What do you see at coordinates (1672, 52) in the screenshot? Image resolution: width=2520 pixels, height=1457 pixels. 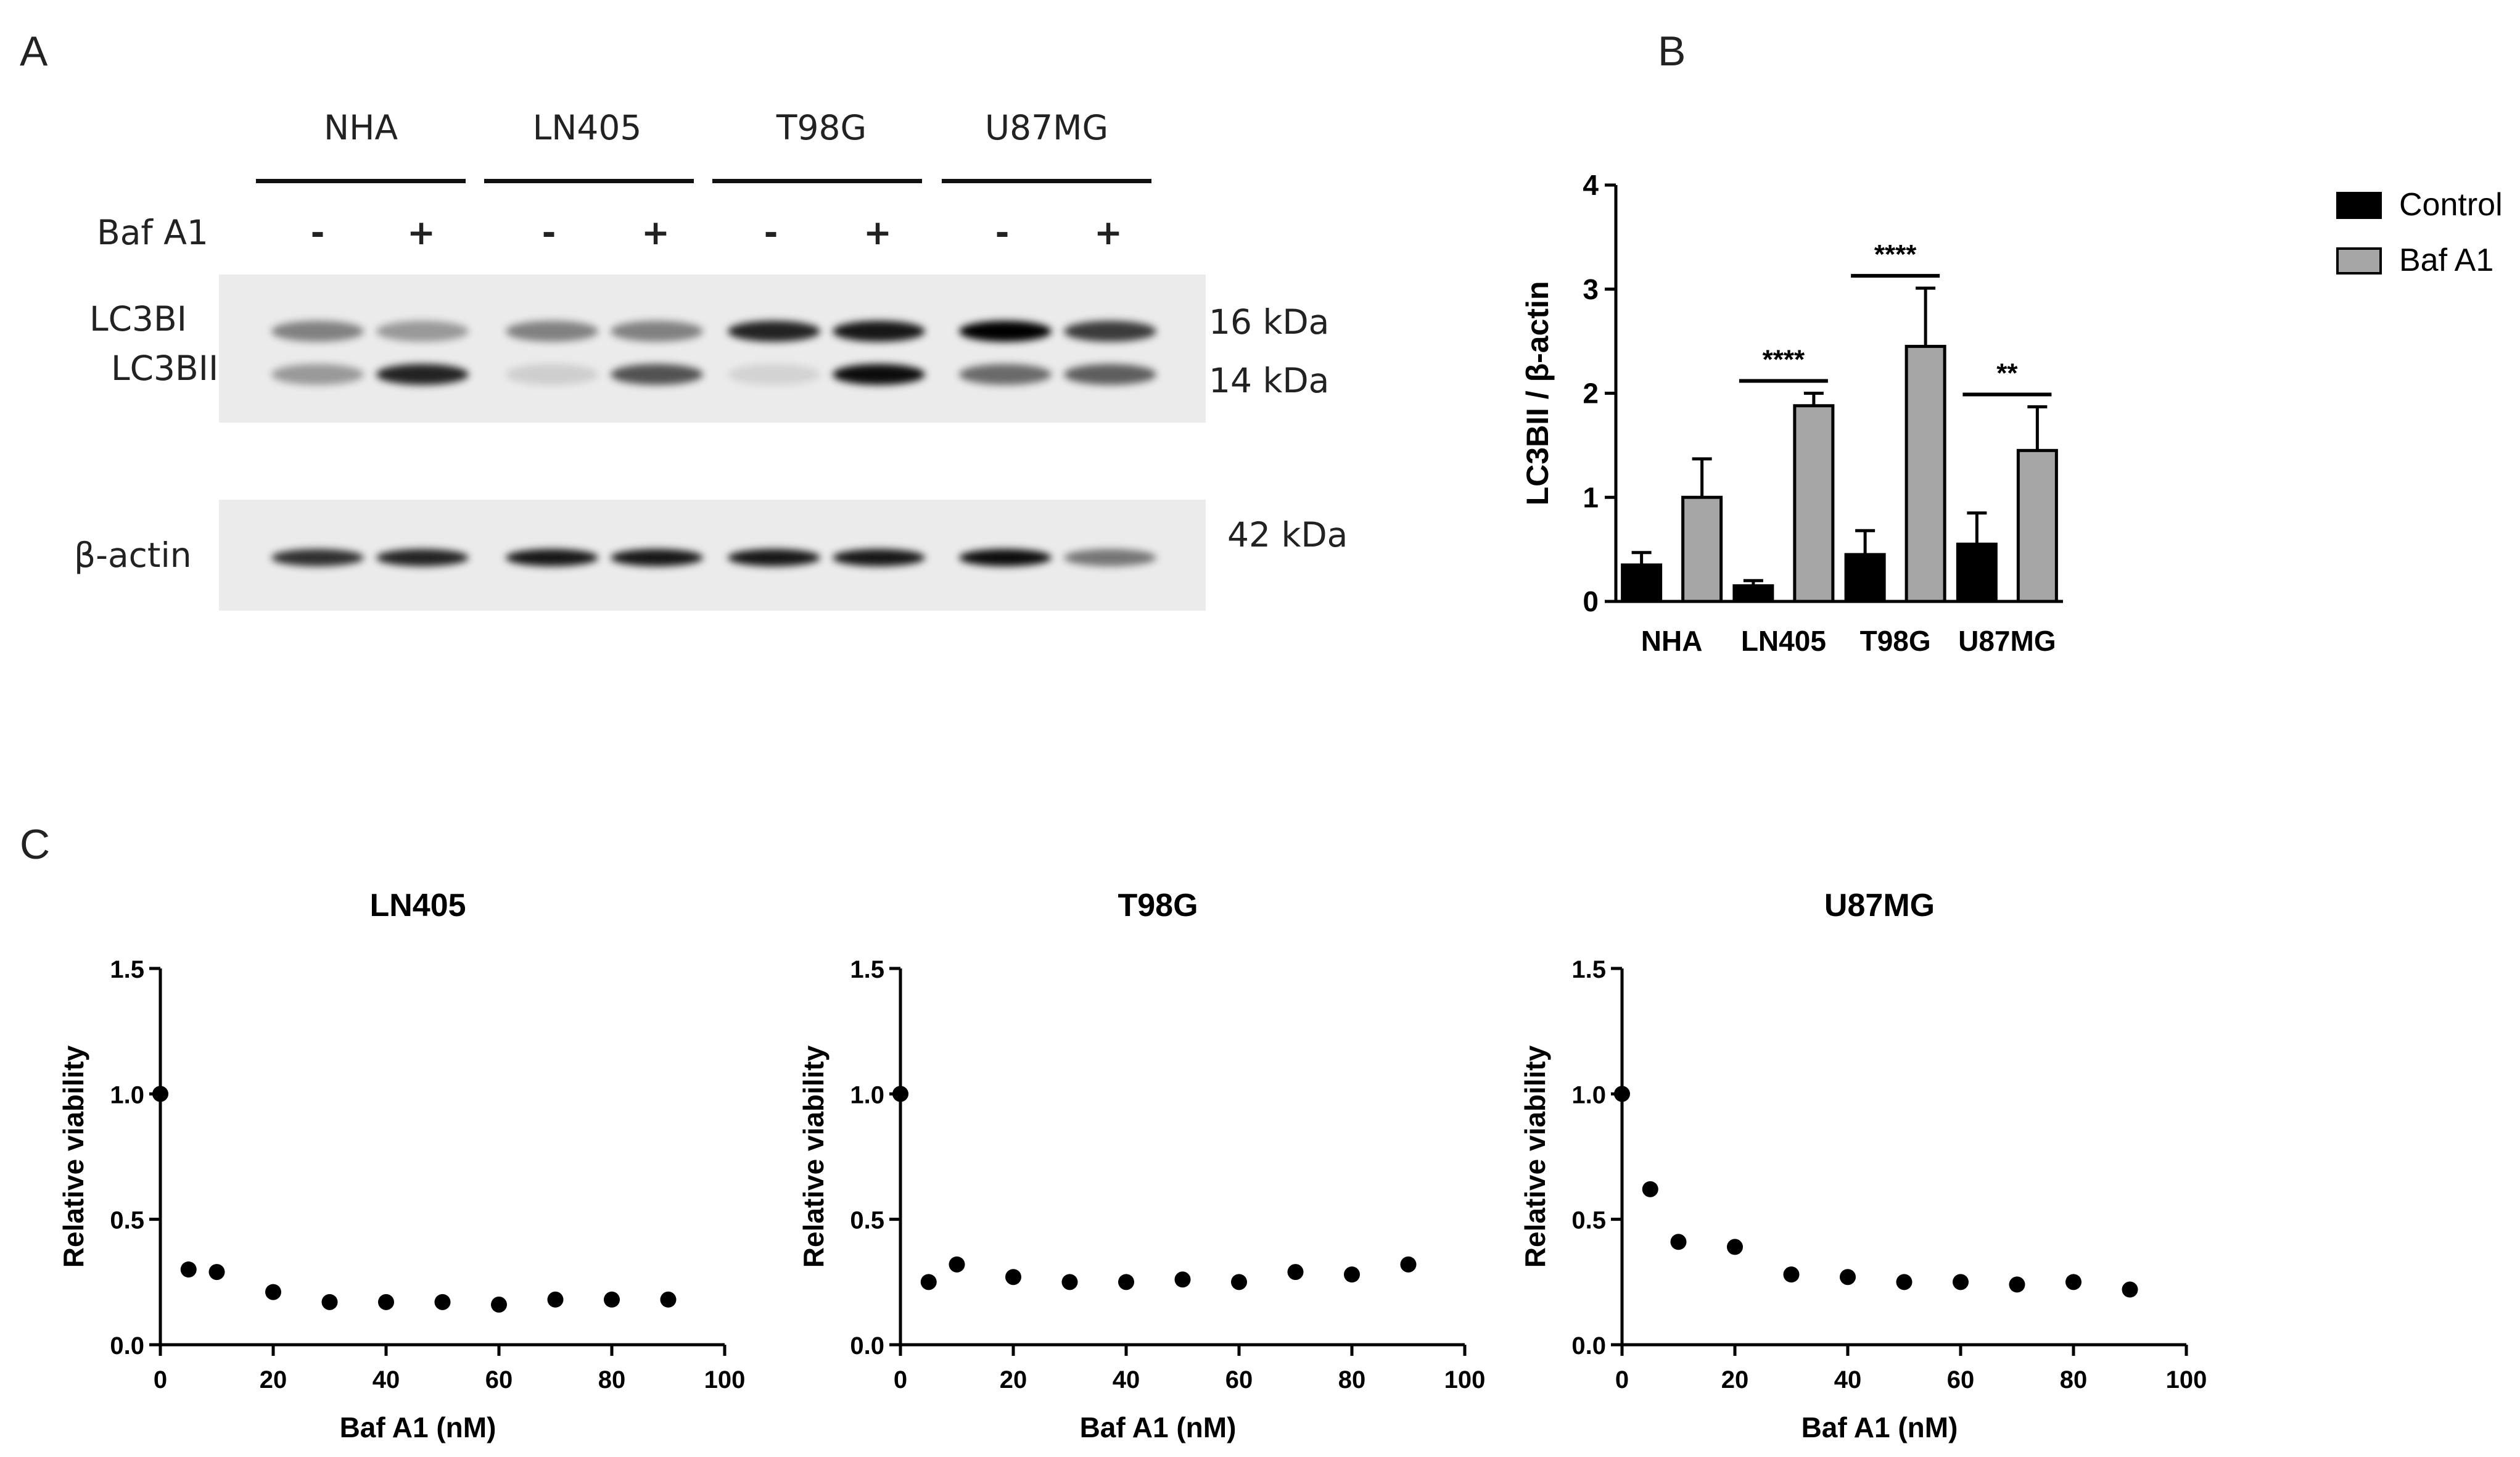 I see `panel-b-label: B` at bounding box center [1672, 52].